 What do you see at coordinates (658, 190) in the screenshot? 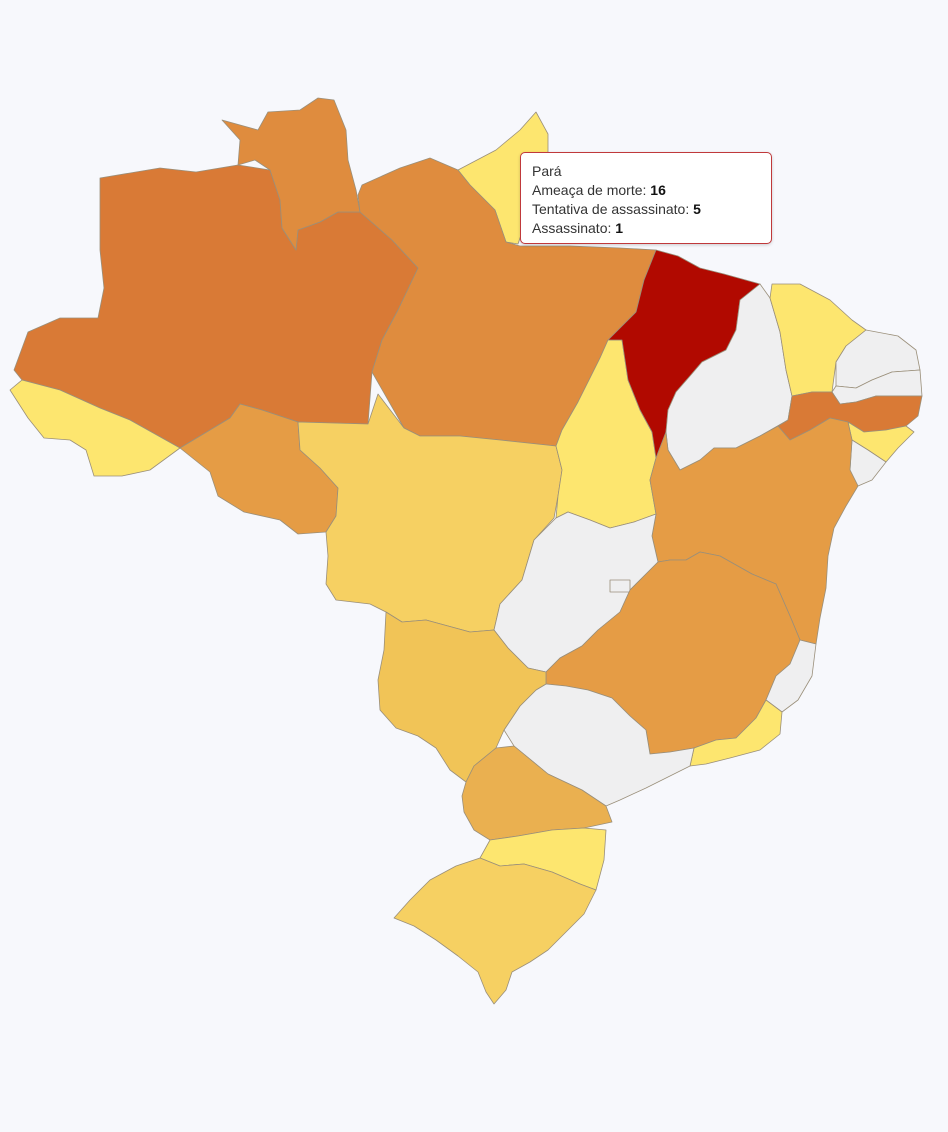
I see `tooltip-value: 16` at bounding box center [658, 190].